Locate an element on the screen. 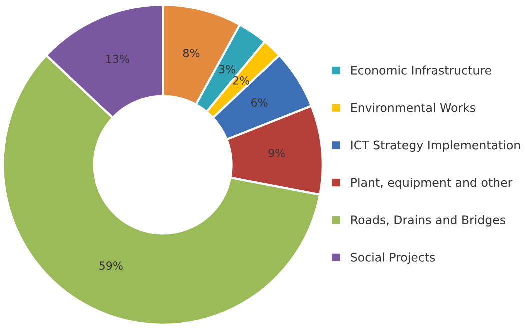 The width and height of the screenshot is (526, 330). data-label: 2% is located at coordinates (241, 80).